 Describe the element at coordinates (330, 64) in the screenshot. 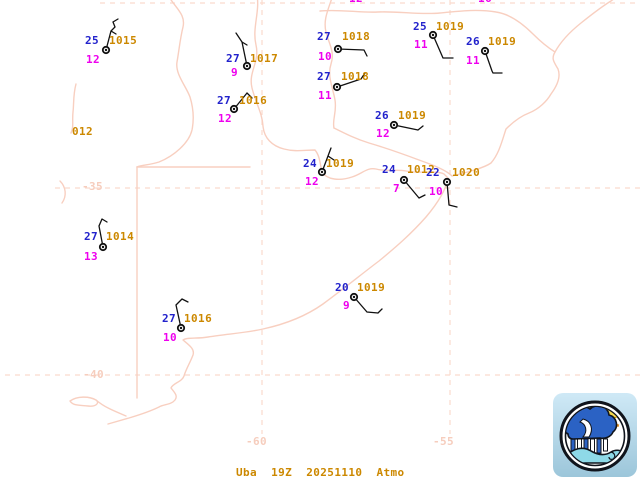

I see `uruguay-river` at that location.